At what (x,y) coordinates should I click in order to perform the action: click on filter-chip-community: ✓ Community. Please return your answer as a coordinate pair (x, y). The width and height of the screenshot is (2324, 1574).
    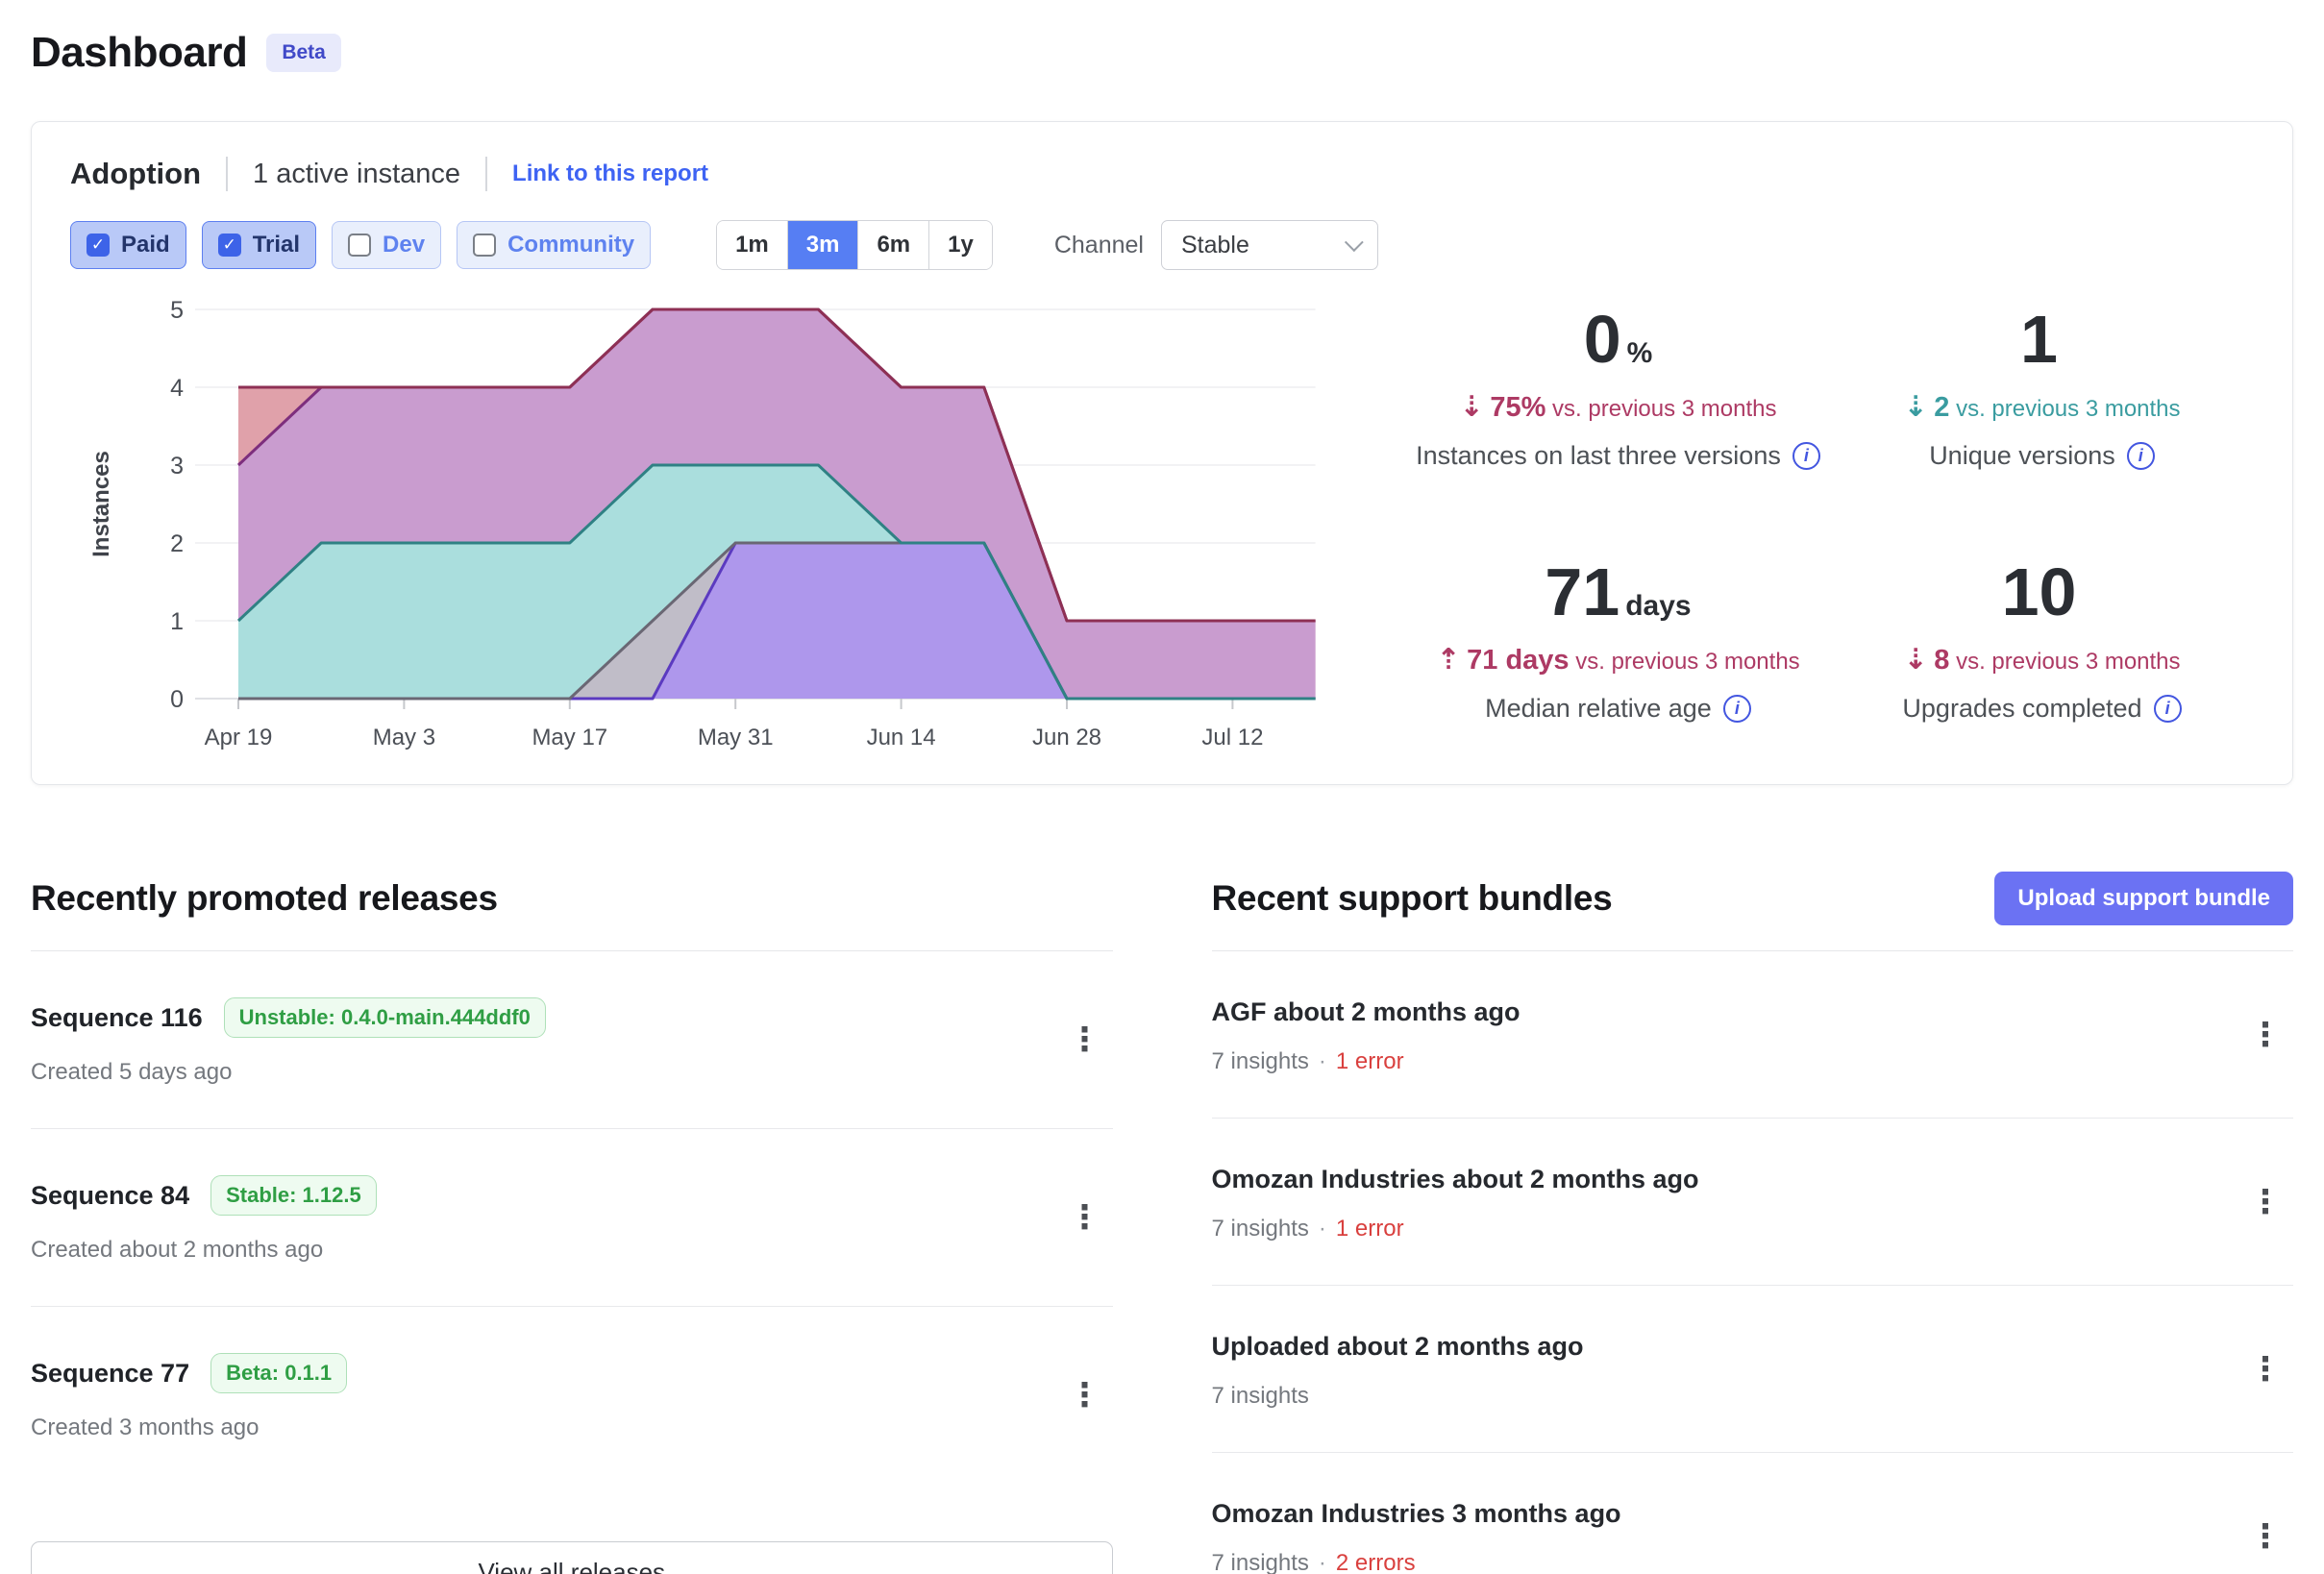
    Looking at the image, I should click on (554, 245).